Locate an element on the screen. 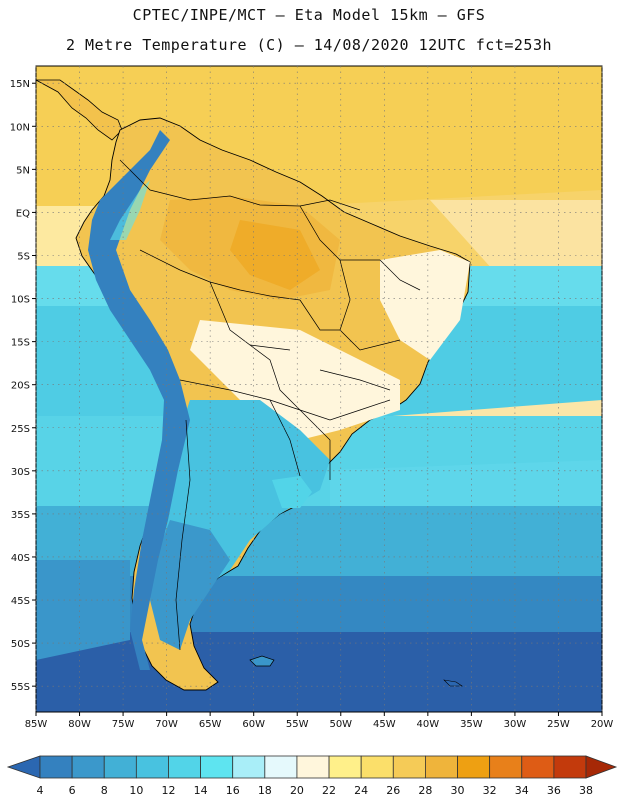 The height and width of the screenshot is (800, 618). lat-tick-label: 5S is located at coordinates (23, 256).